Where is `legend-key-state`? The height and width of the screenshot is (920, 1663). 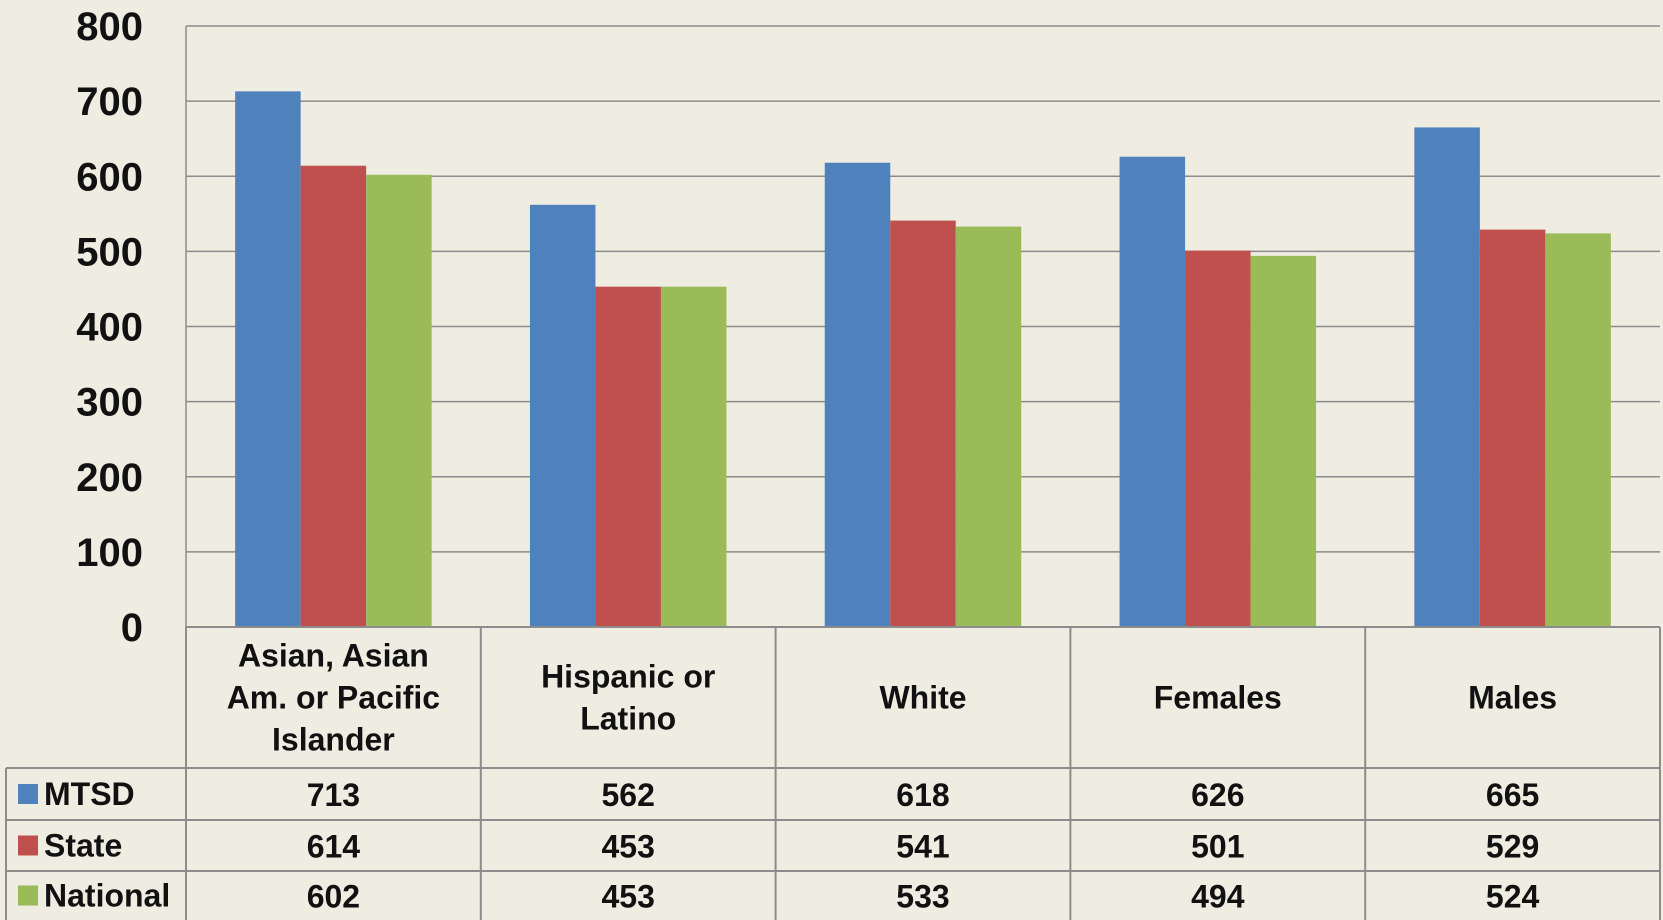
legend-key-state is located at coordinates (28, 845).